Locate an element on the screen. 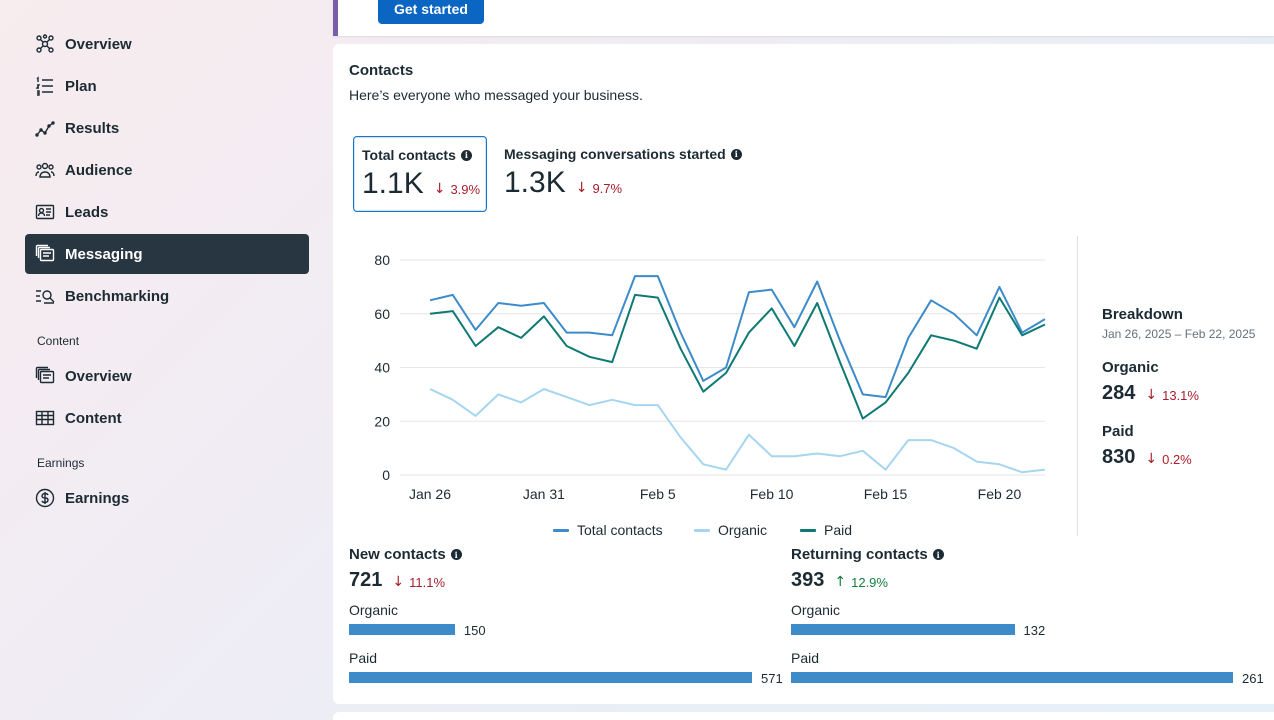 The width and height of the screenshot is (1274, 720). sidebar-item-results: Results is located at coordinates (167, 128).